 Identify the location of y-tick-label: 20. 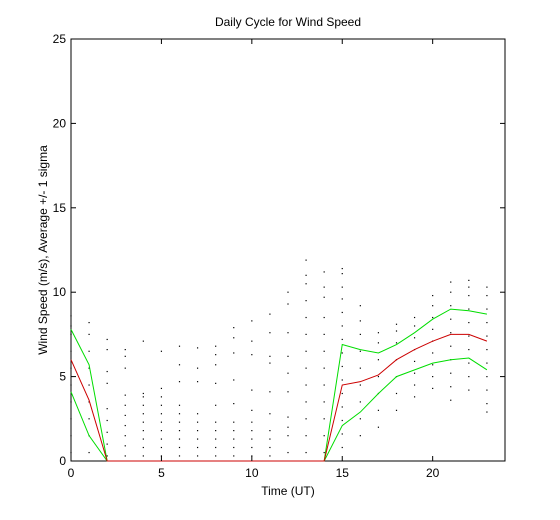
(60, 123).